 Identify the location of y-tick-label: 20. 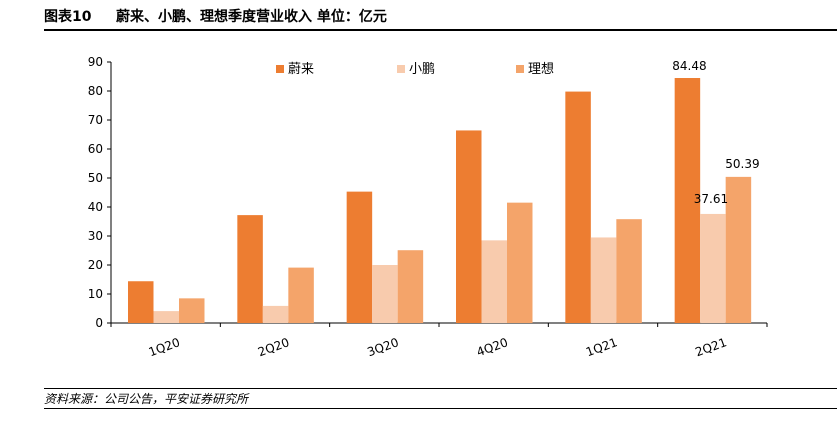
(95, 265).